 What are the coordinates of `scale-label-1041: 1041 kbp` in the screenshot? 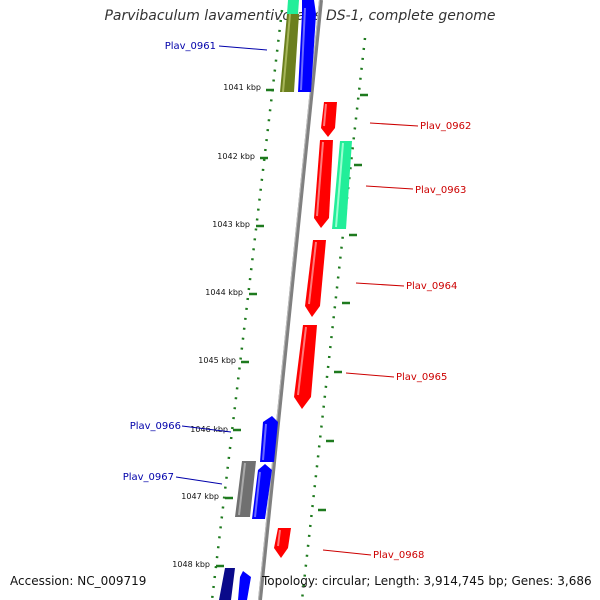 It's located at (242, 87).